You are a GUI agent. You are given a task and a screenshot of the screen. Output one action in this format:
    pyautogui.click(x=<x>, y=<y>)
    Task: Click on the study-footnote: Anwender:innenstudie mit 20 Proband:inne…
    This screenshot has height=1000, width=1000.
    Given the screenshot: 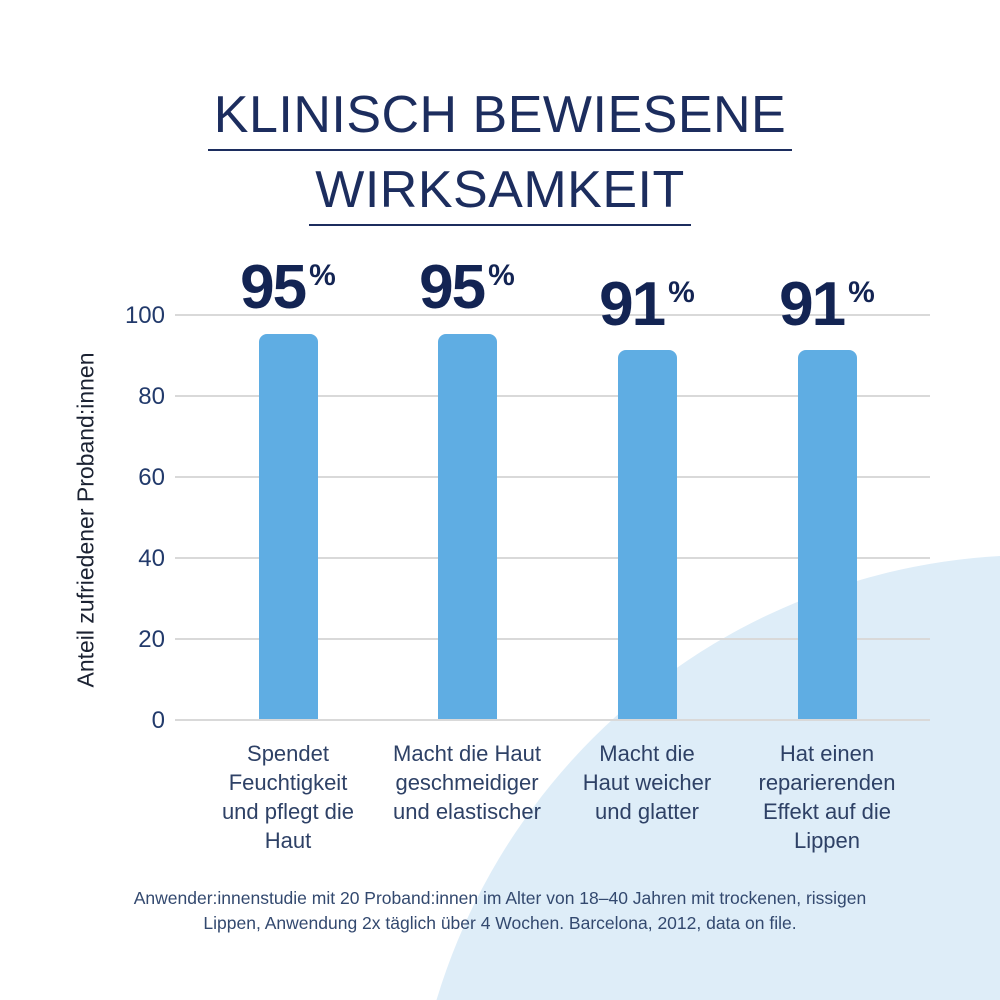 What is the action you would take?
    pyautogui.click(x=500, y=911)
    